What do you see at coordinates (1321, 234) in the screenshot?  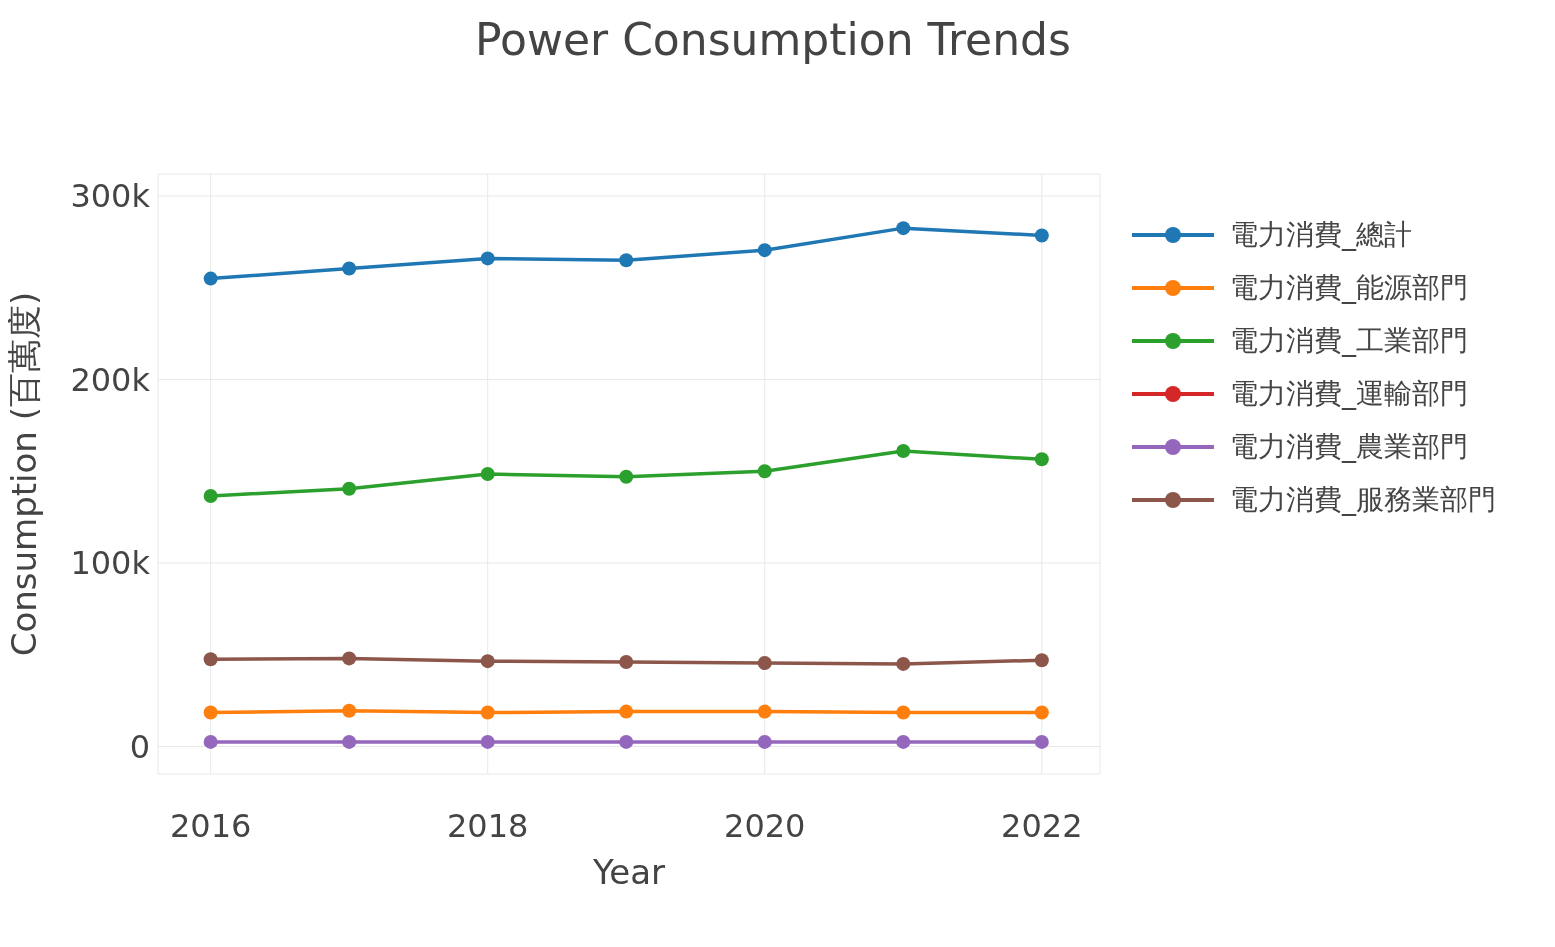 I see `legend-label: 電力消費_總計` at bounding box center [1321, 234].